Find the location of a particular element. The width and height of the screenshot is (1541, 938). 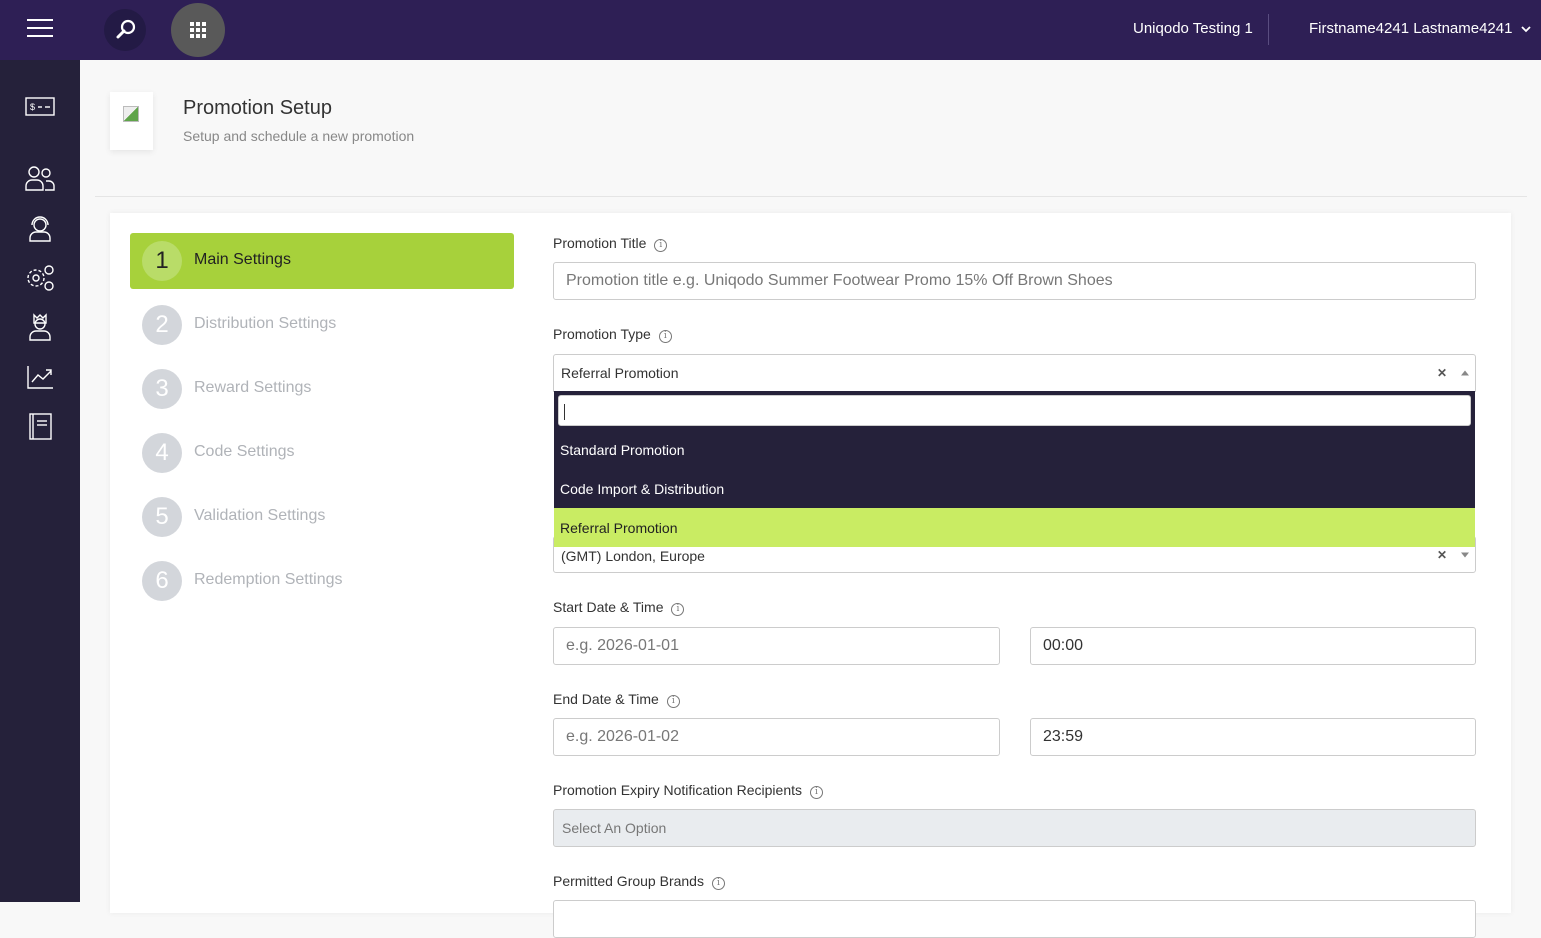

promotion-image-placeholder is located at coordinates (131, 121).